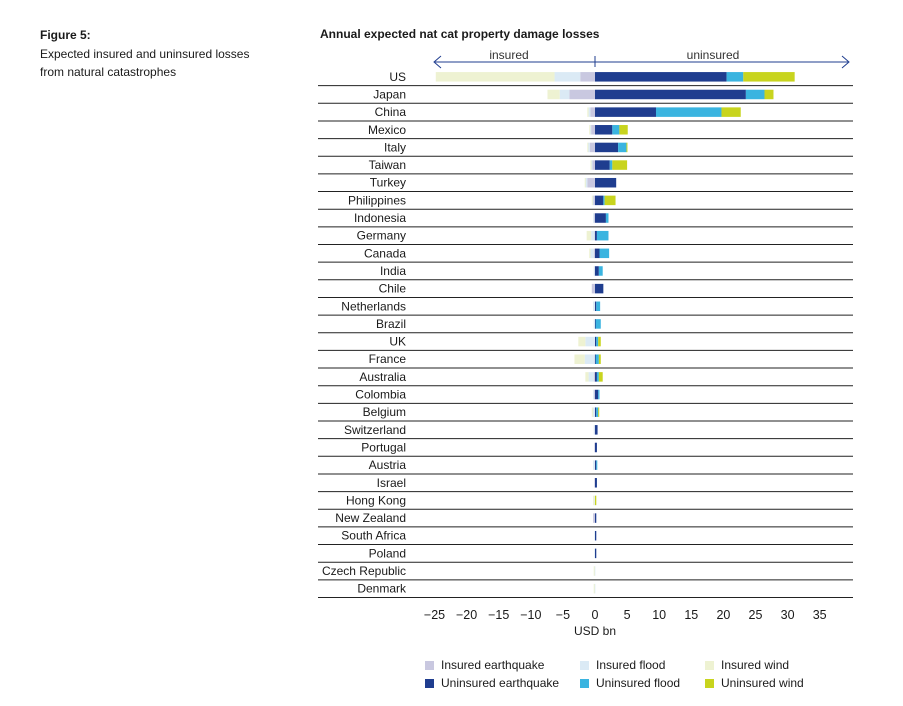 Image resolution: width=903 pixels, height=706 pixels. I want to click on country-label-italy: Italy, so click(395, 147).